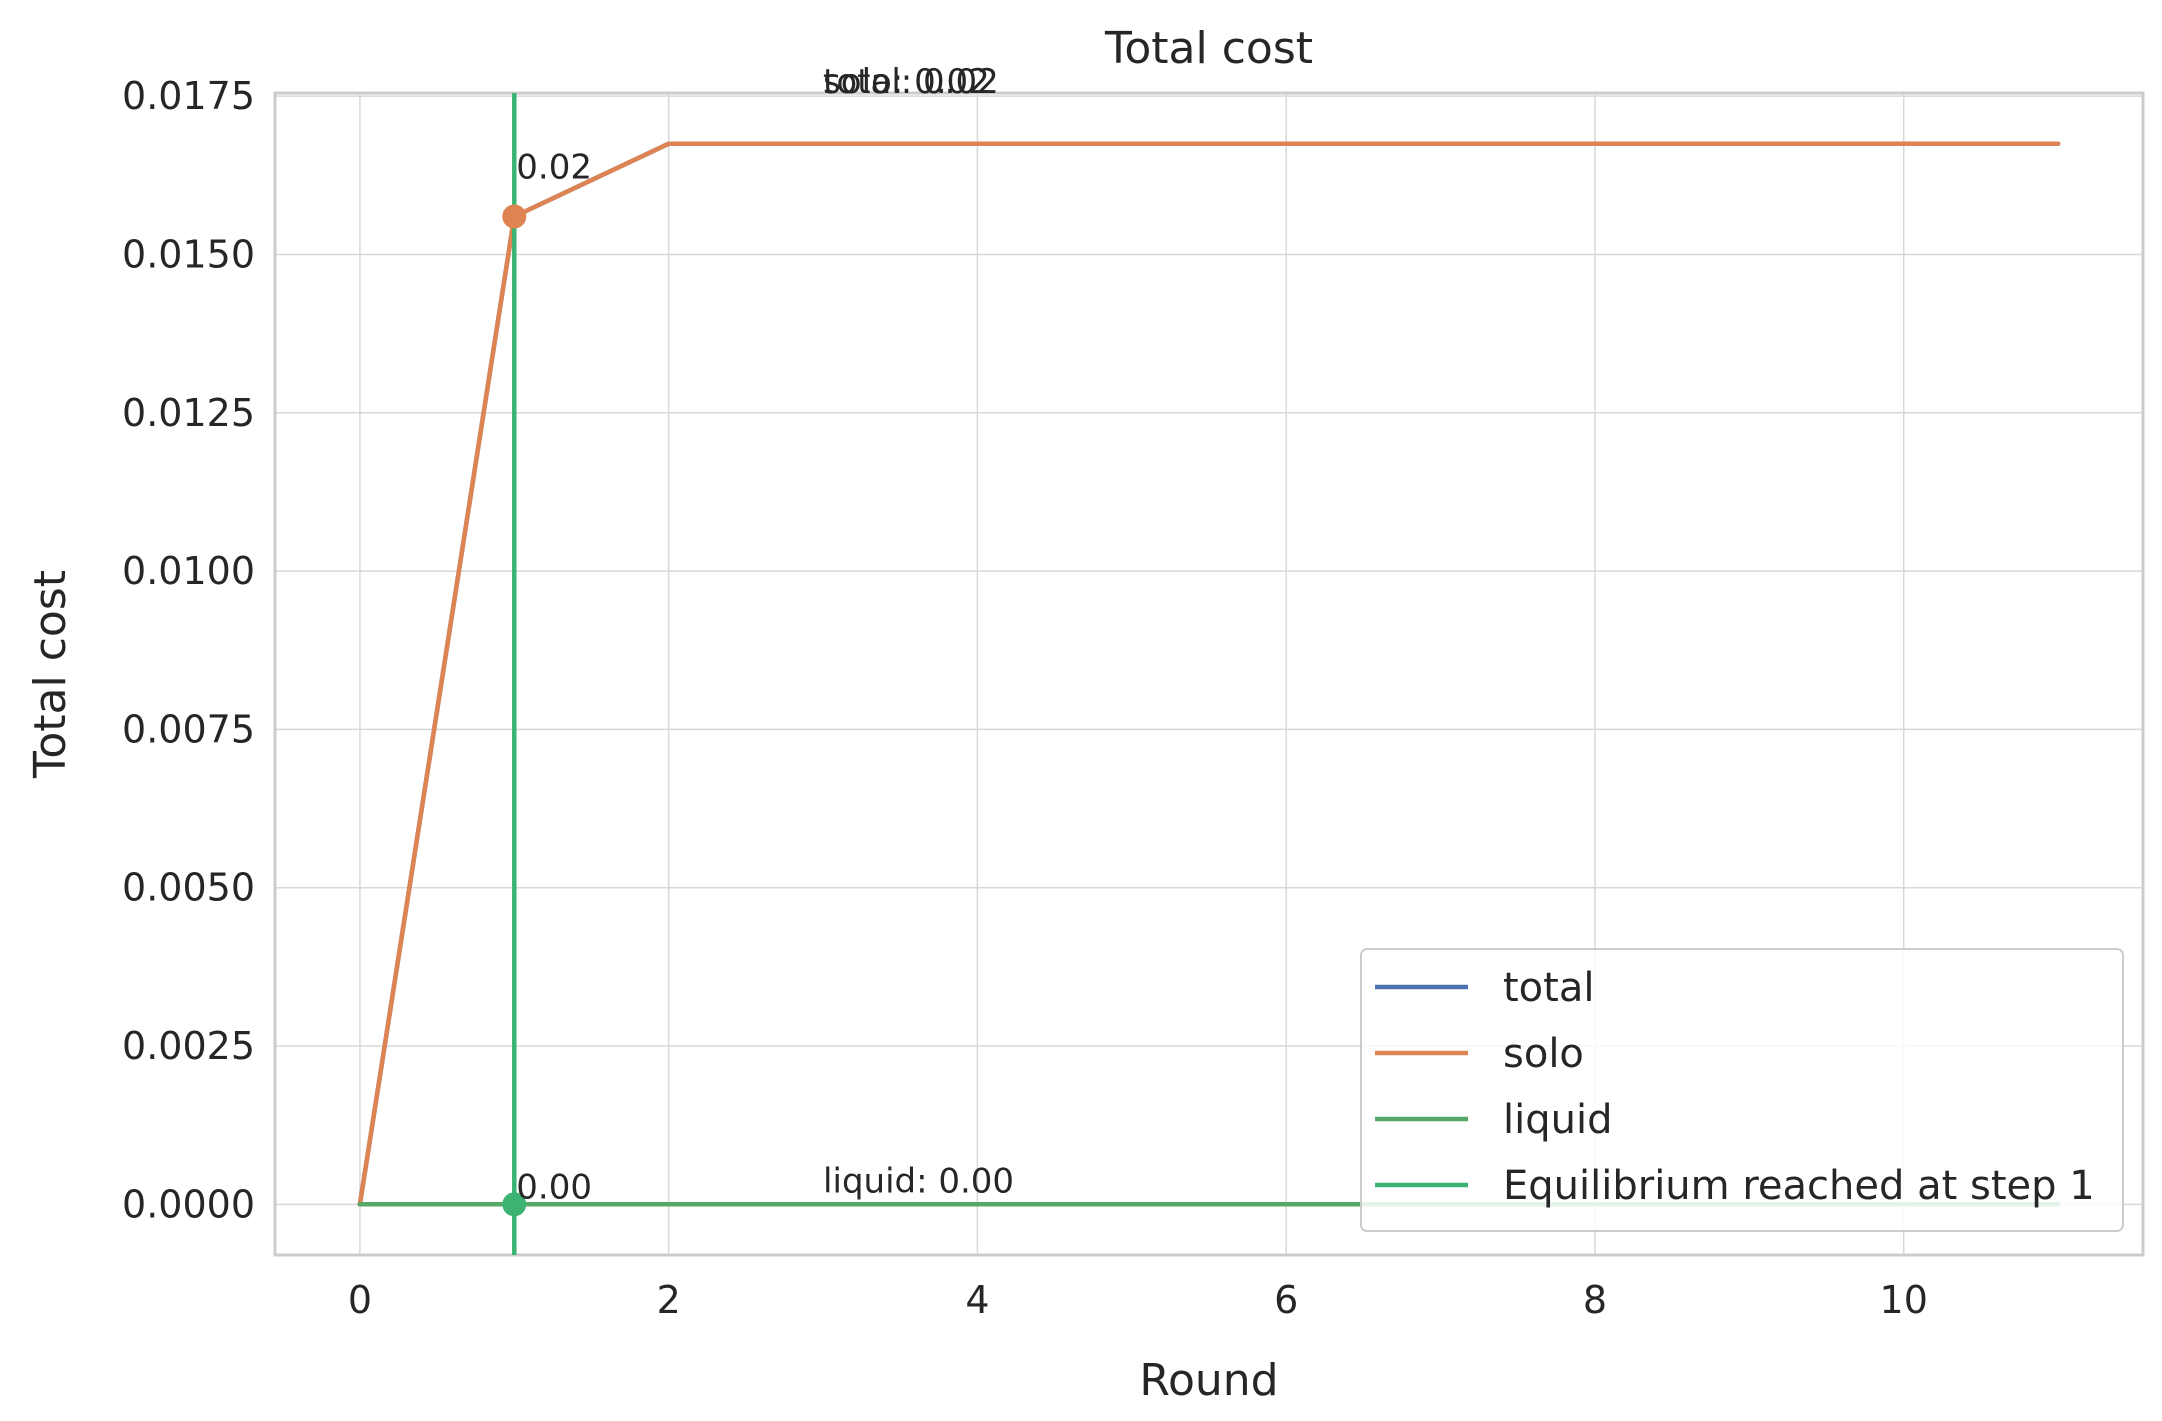 The height and width of the screenshot is (1421, 2162). I want to click on y-tick-label: 0.0075, so click(188, 729).